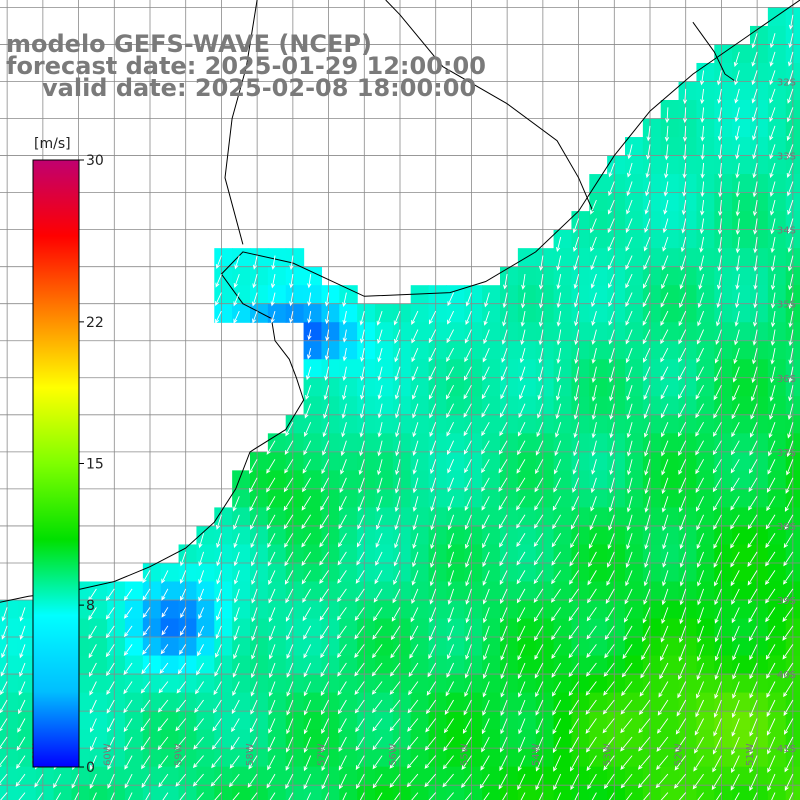 This screenshot has height=800, width=800. What do you see at coordinates (250, 754) in the screenshot?
I see `longitude-label: 58W` at bounding box center [250, 754].